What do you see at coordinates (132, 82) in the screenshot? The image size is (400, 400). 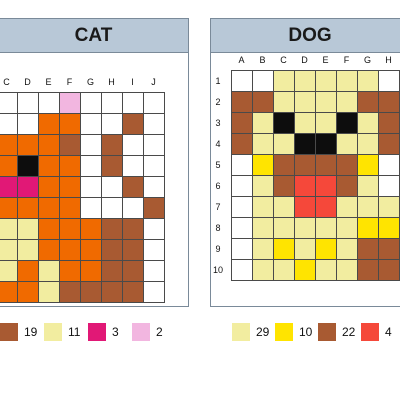 I see `cat-column-label: I` at bounding box center [132, 82].